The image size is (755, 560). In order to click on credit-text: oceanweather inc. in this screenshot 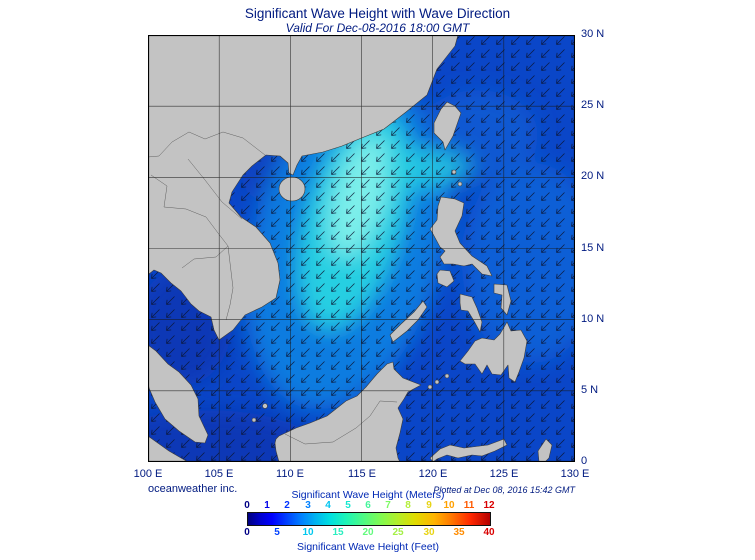, I will do `click(193, 489)`.